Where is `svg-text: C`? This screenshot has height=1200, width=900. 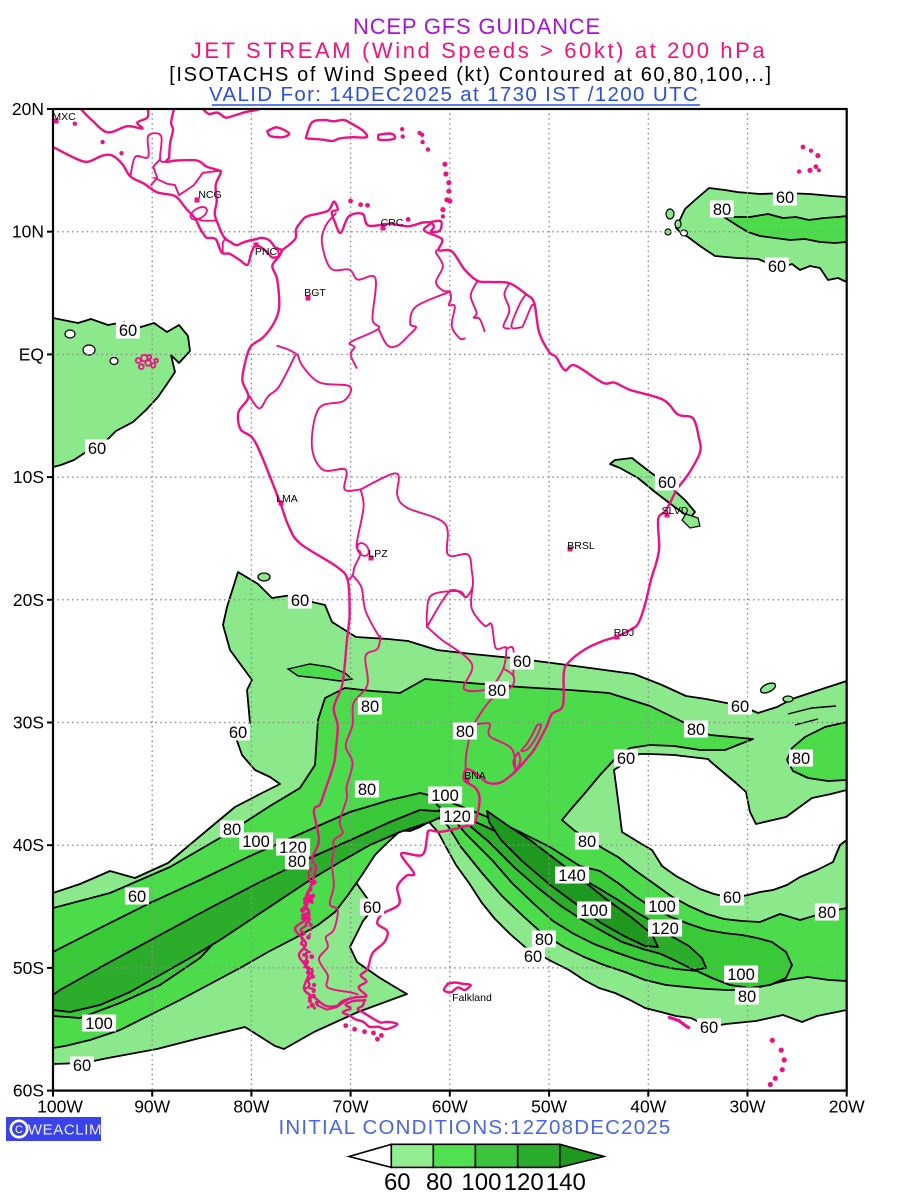 svg-text: C is located at coordinates (19, 1130).